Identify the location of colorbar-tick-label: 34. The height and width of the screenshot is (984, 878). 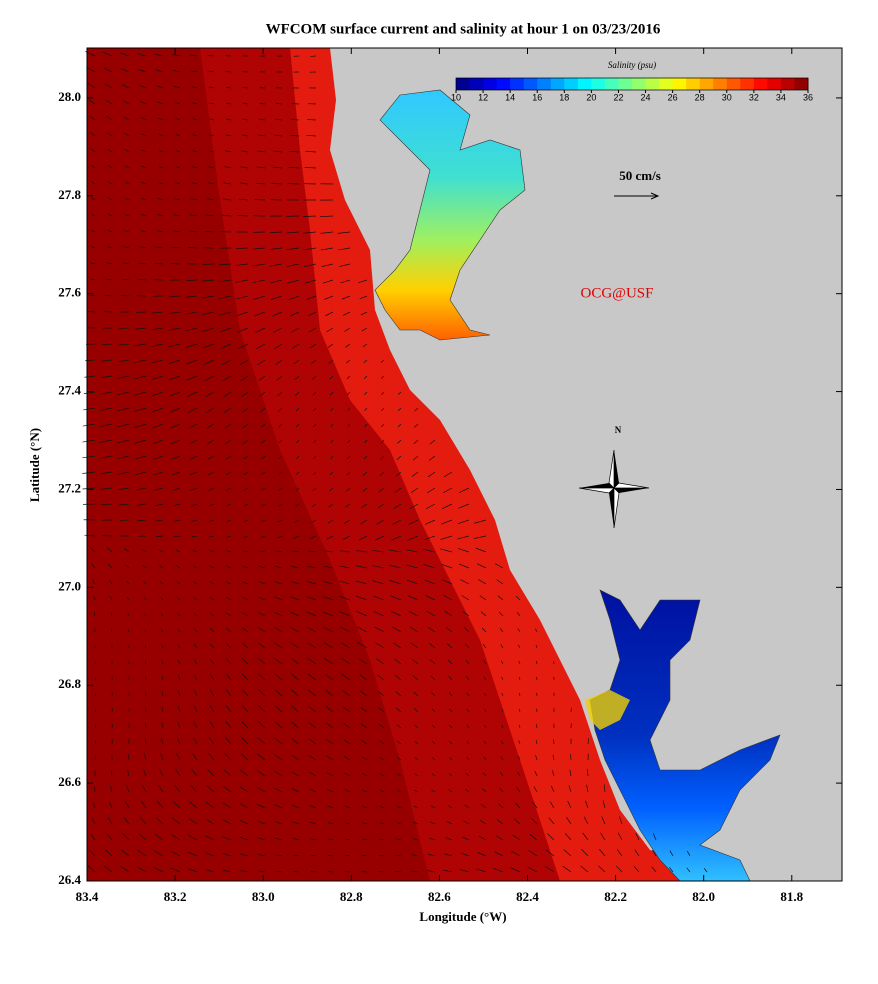
(781, 97).